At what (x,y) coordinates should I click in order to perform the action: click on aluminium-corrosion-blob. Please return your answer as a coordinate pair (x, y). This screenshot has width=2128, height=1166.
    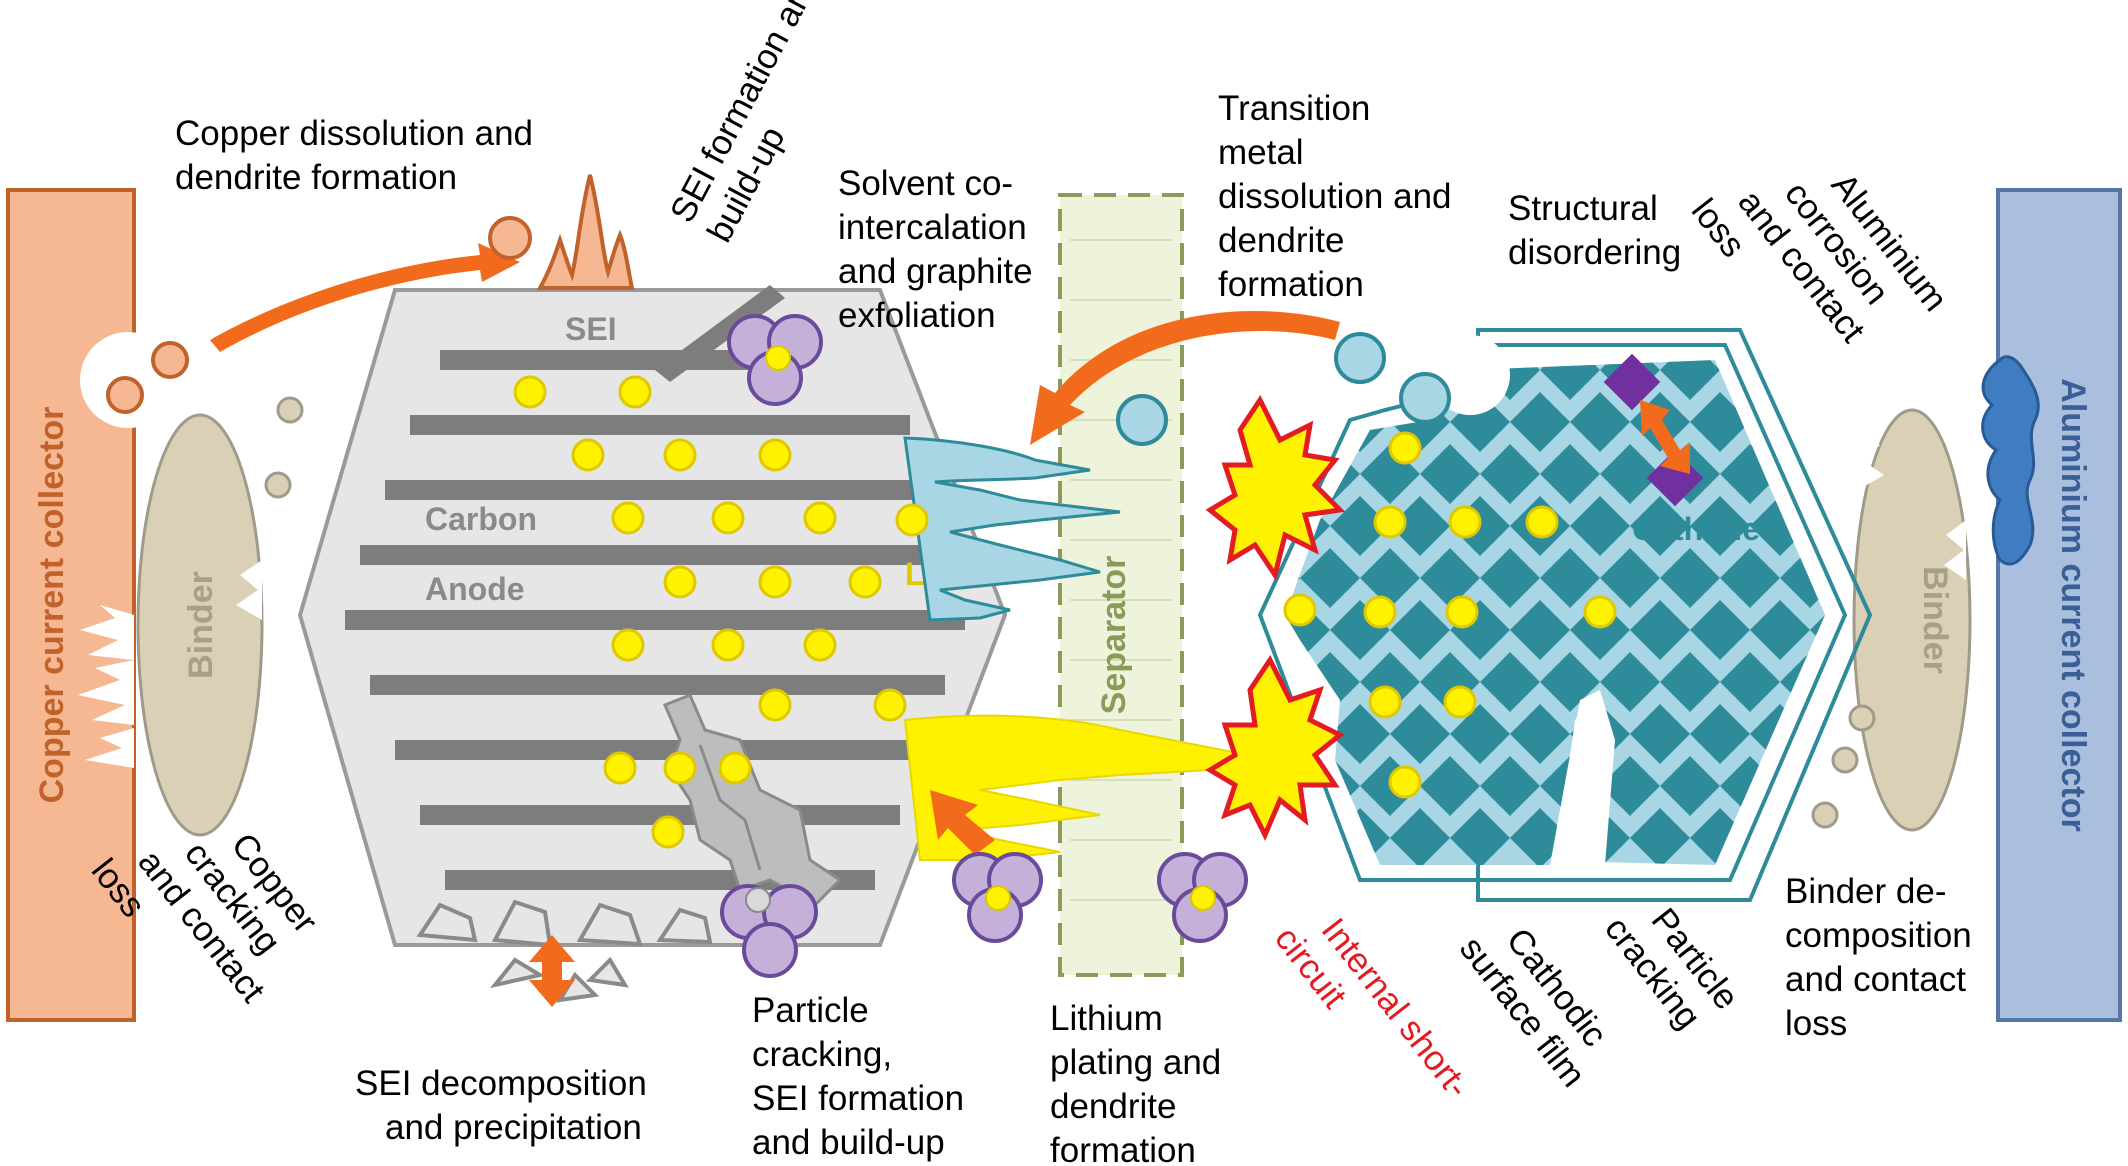
    Looking at the image, I should click on (2010, 460).